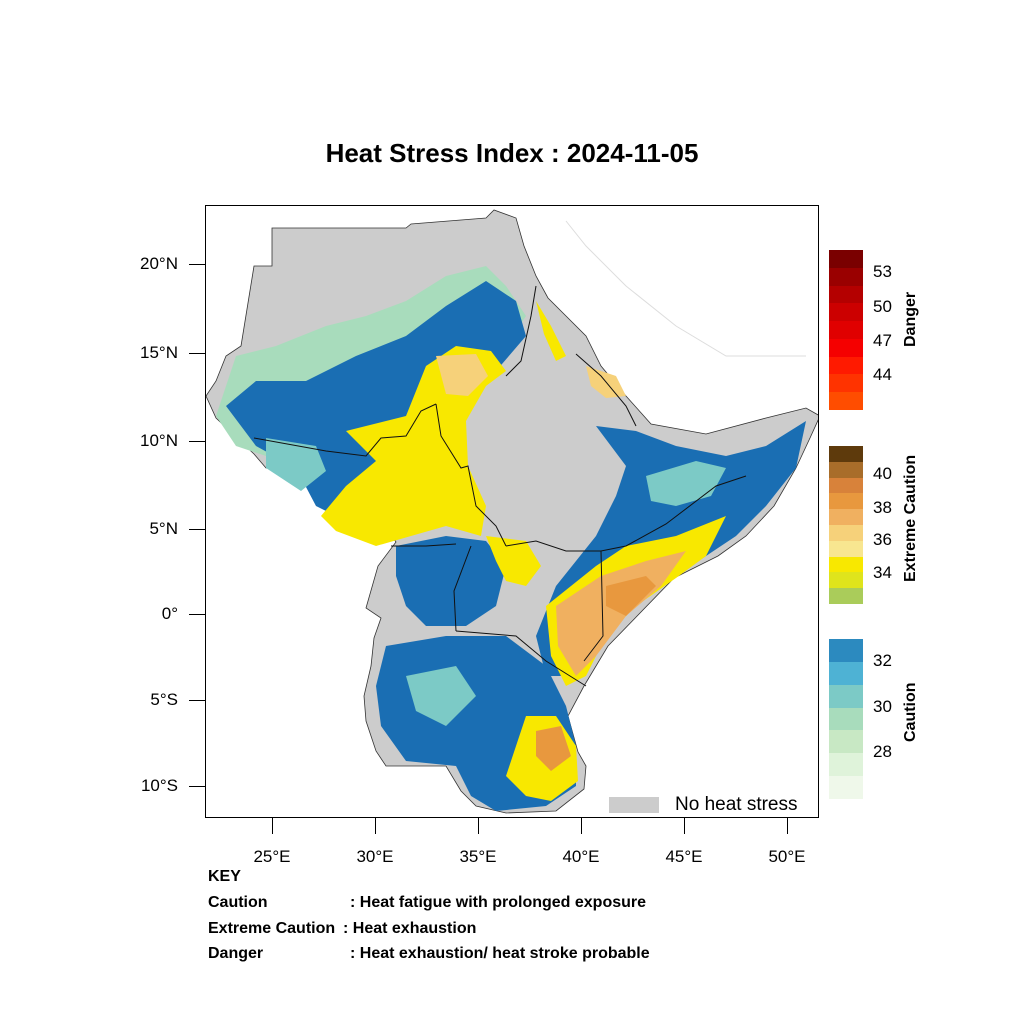  What do you see at coordinates (910, 518) in the screenshot?
I see `extreme-colorbar-title: Extreme Caution` at bounding box center [910, 518].